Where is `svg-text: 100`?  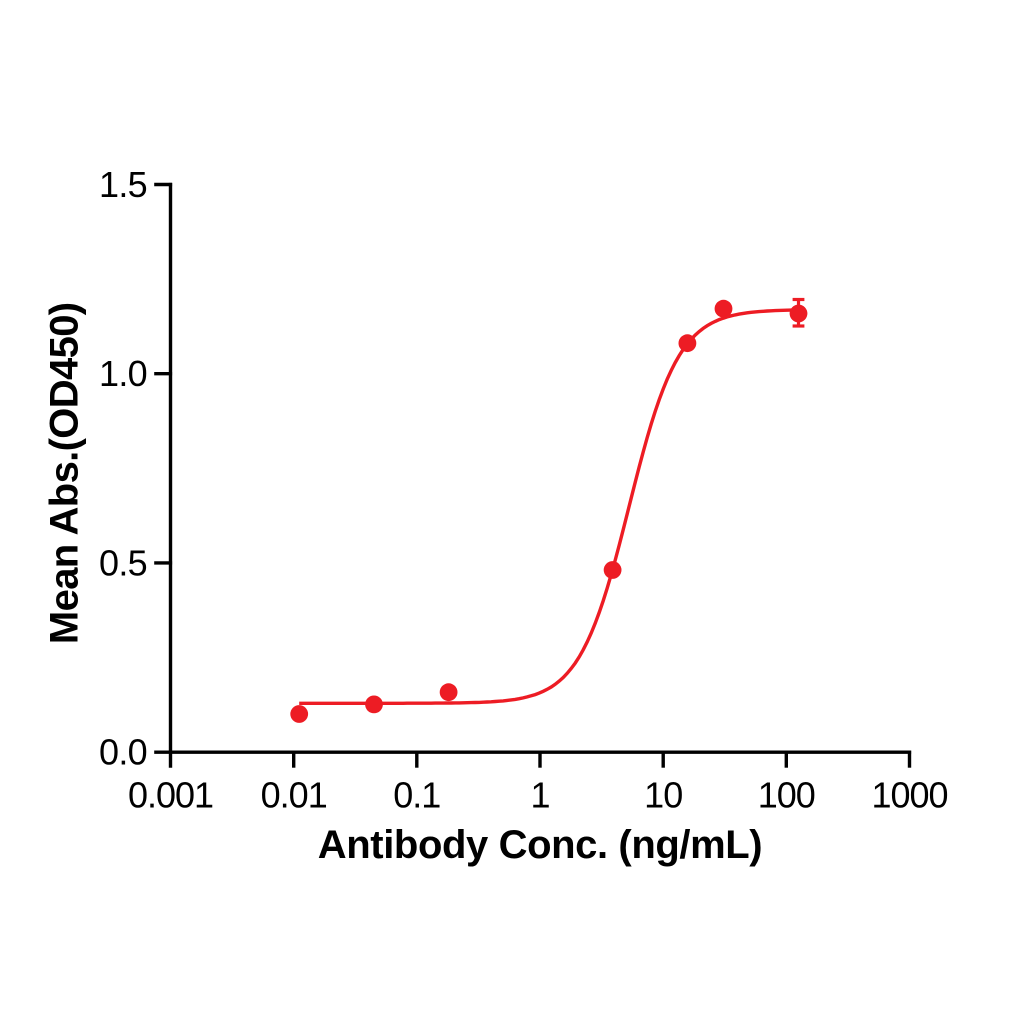
svg-text: 100 is located at coordinates (786, 795).